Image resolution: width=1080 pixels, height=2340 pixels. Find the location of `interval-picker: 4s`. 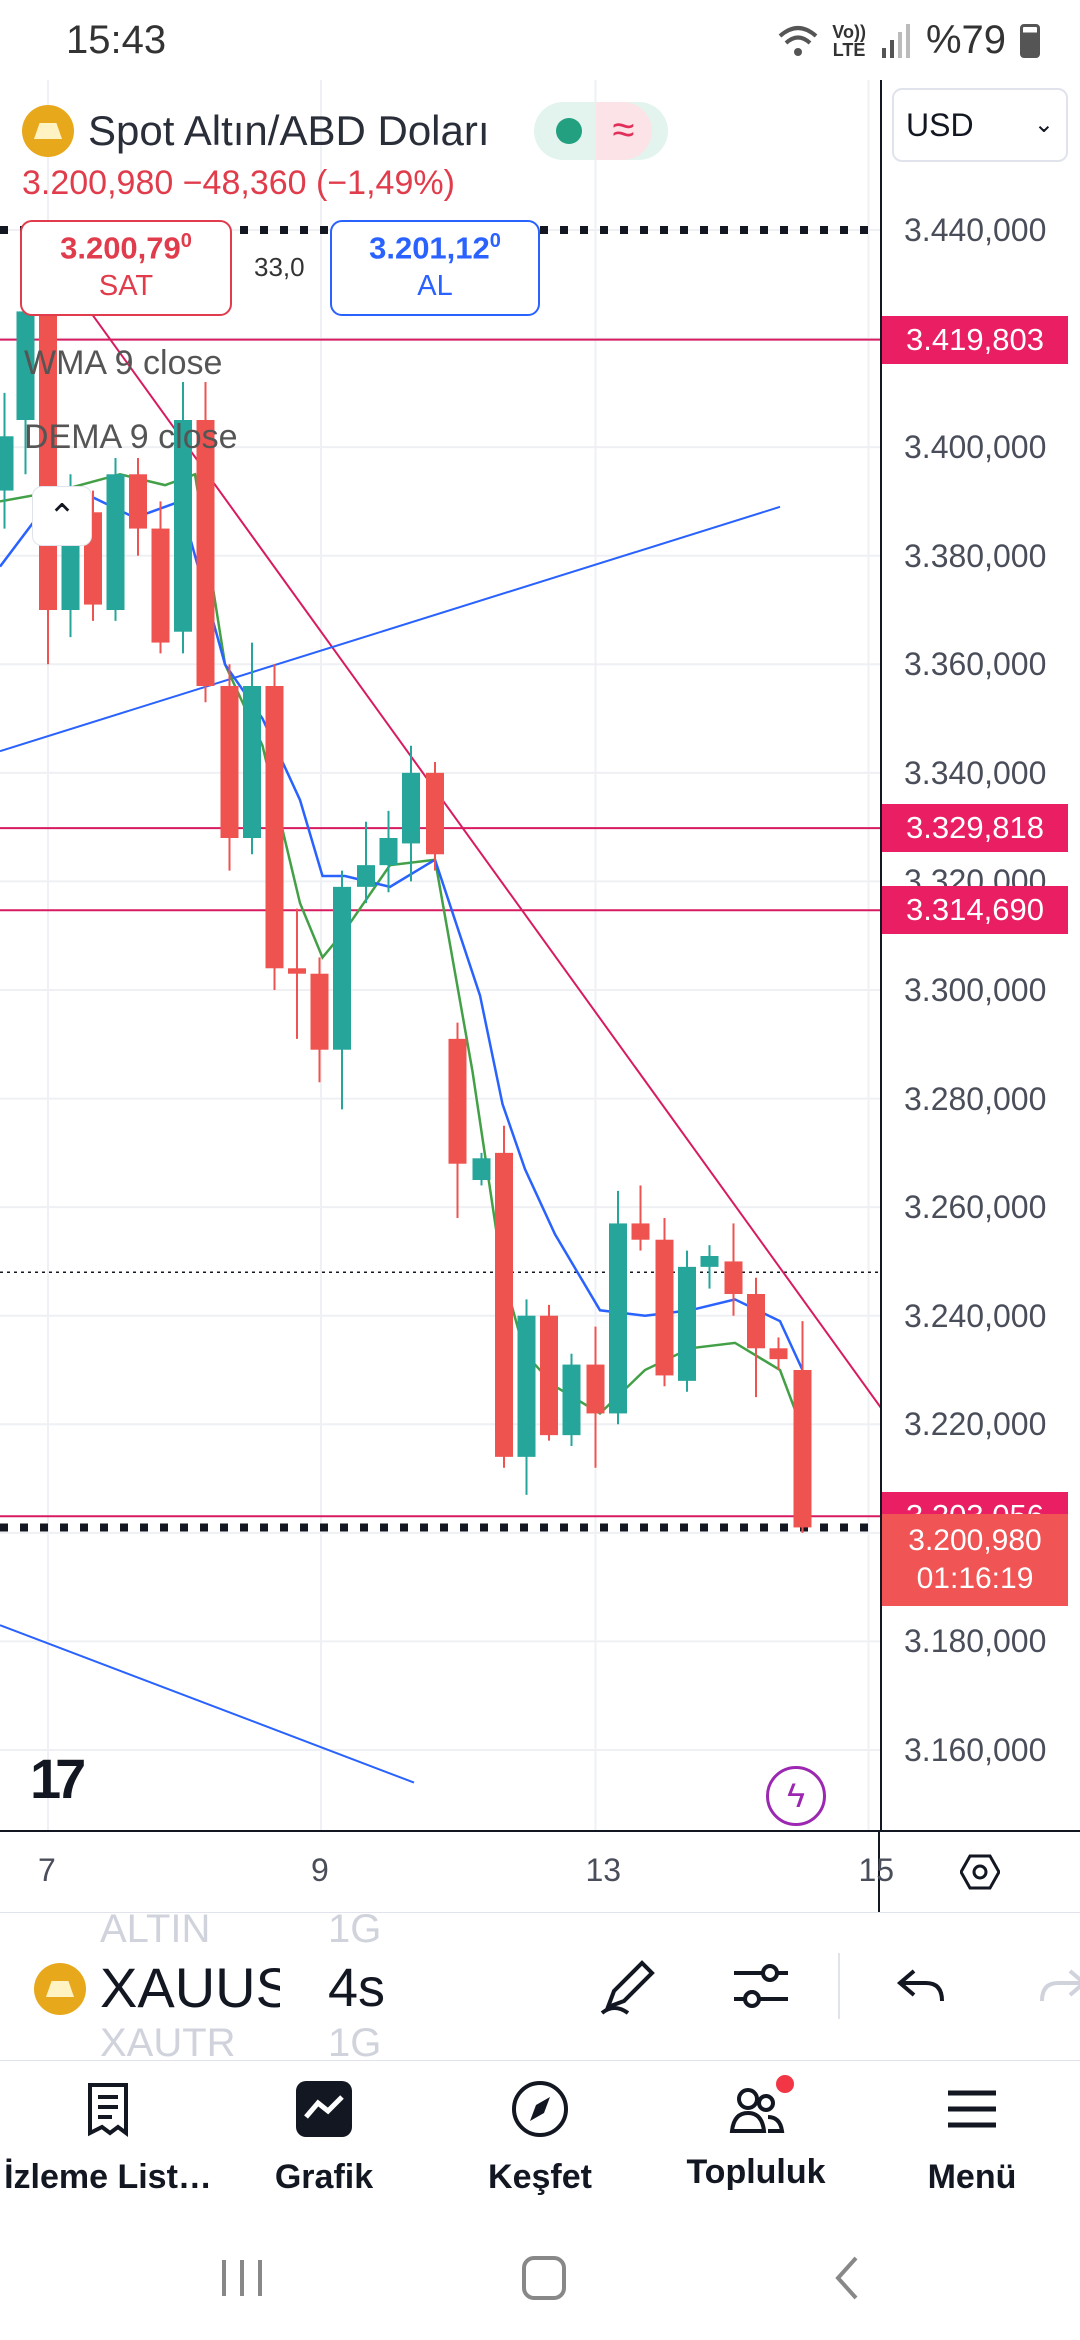

interval-picker: 4s is located at coordinates (357, 1988).